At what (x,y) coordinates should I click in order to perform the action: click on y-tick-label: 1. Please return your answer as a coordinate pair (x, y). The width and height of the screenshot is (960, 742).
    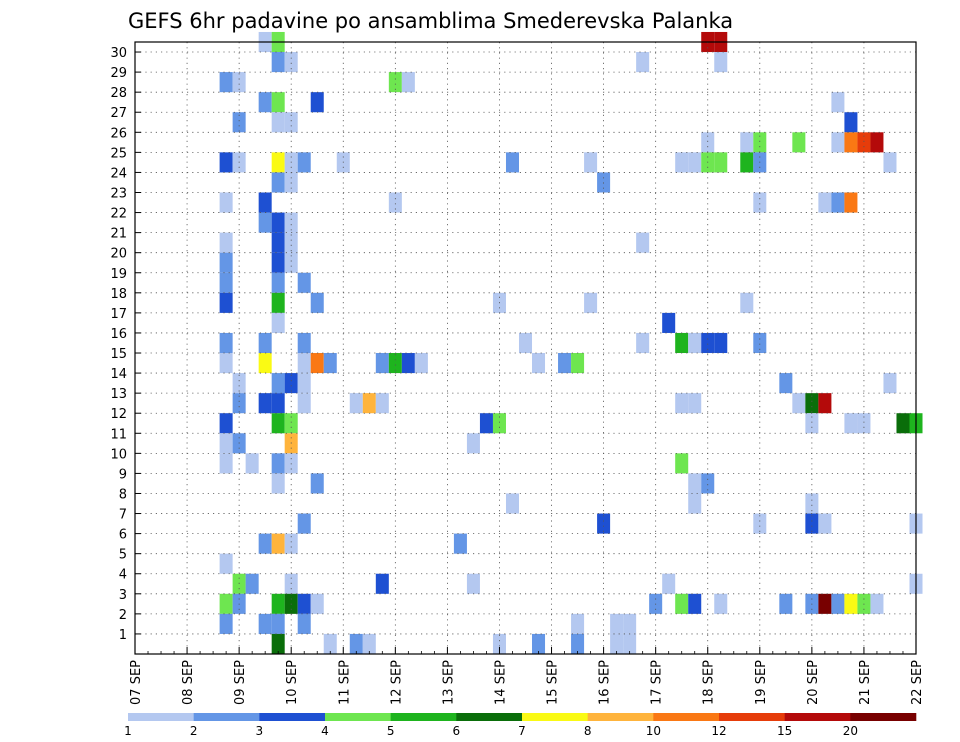
    Looking at the image, I should click on (123, 635).